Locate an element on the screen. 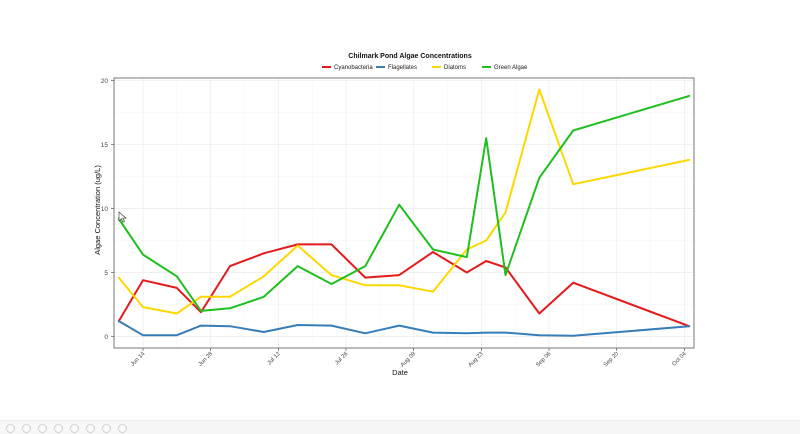  y-tick-label: 20 is located at coordinates (105, 81).